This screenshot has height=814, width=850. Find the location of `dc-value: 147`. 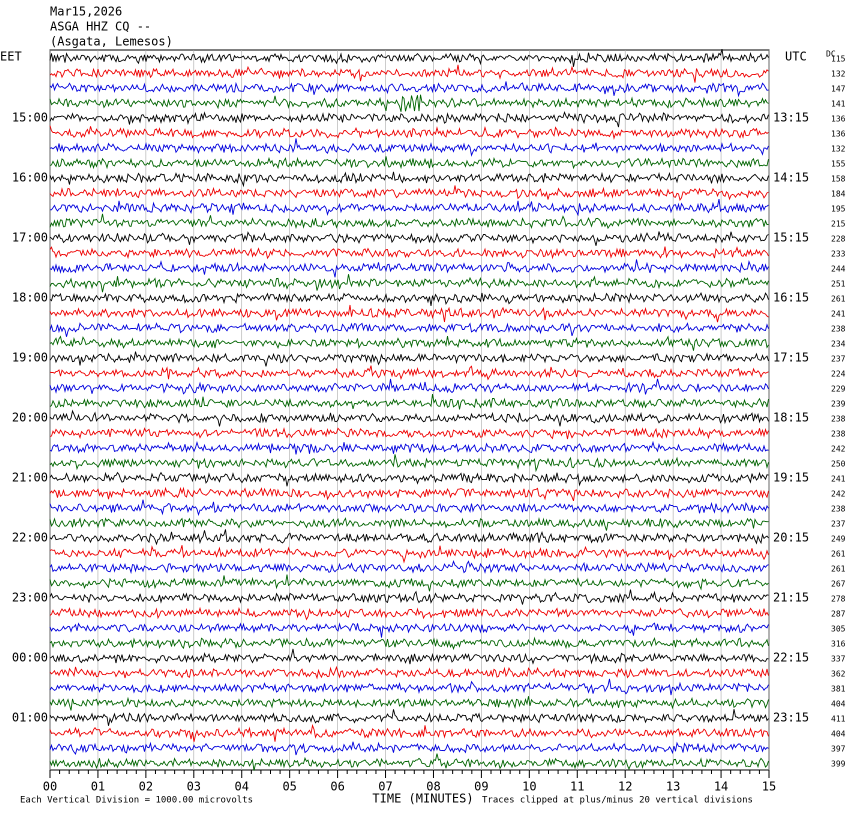

dc-value: 147 is located at coordinates (838, 89).